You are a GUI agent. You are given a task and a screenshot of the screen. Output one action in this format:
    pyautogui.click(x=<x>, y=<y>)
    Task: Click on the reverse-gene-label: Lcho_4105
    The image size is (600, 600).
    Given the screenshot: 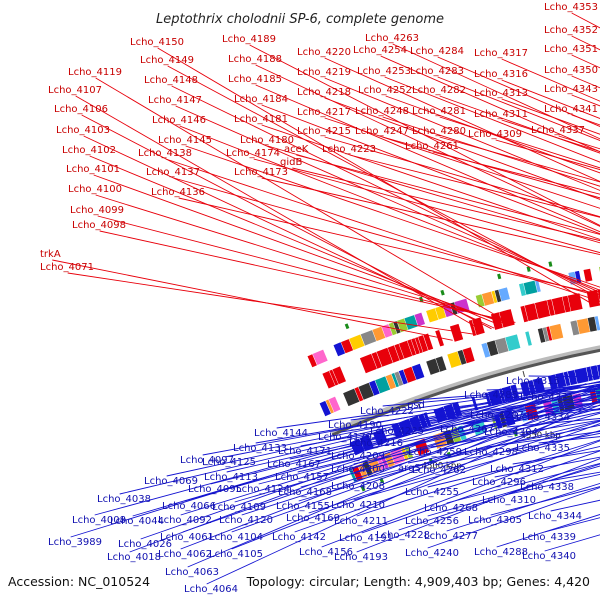 What is the action you would take?
    pyautogui.click(x=236, y=554)
    